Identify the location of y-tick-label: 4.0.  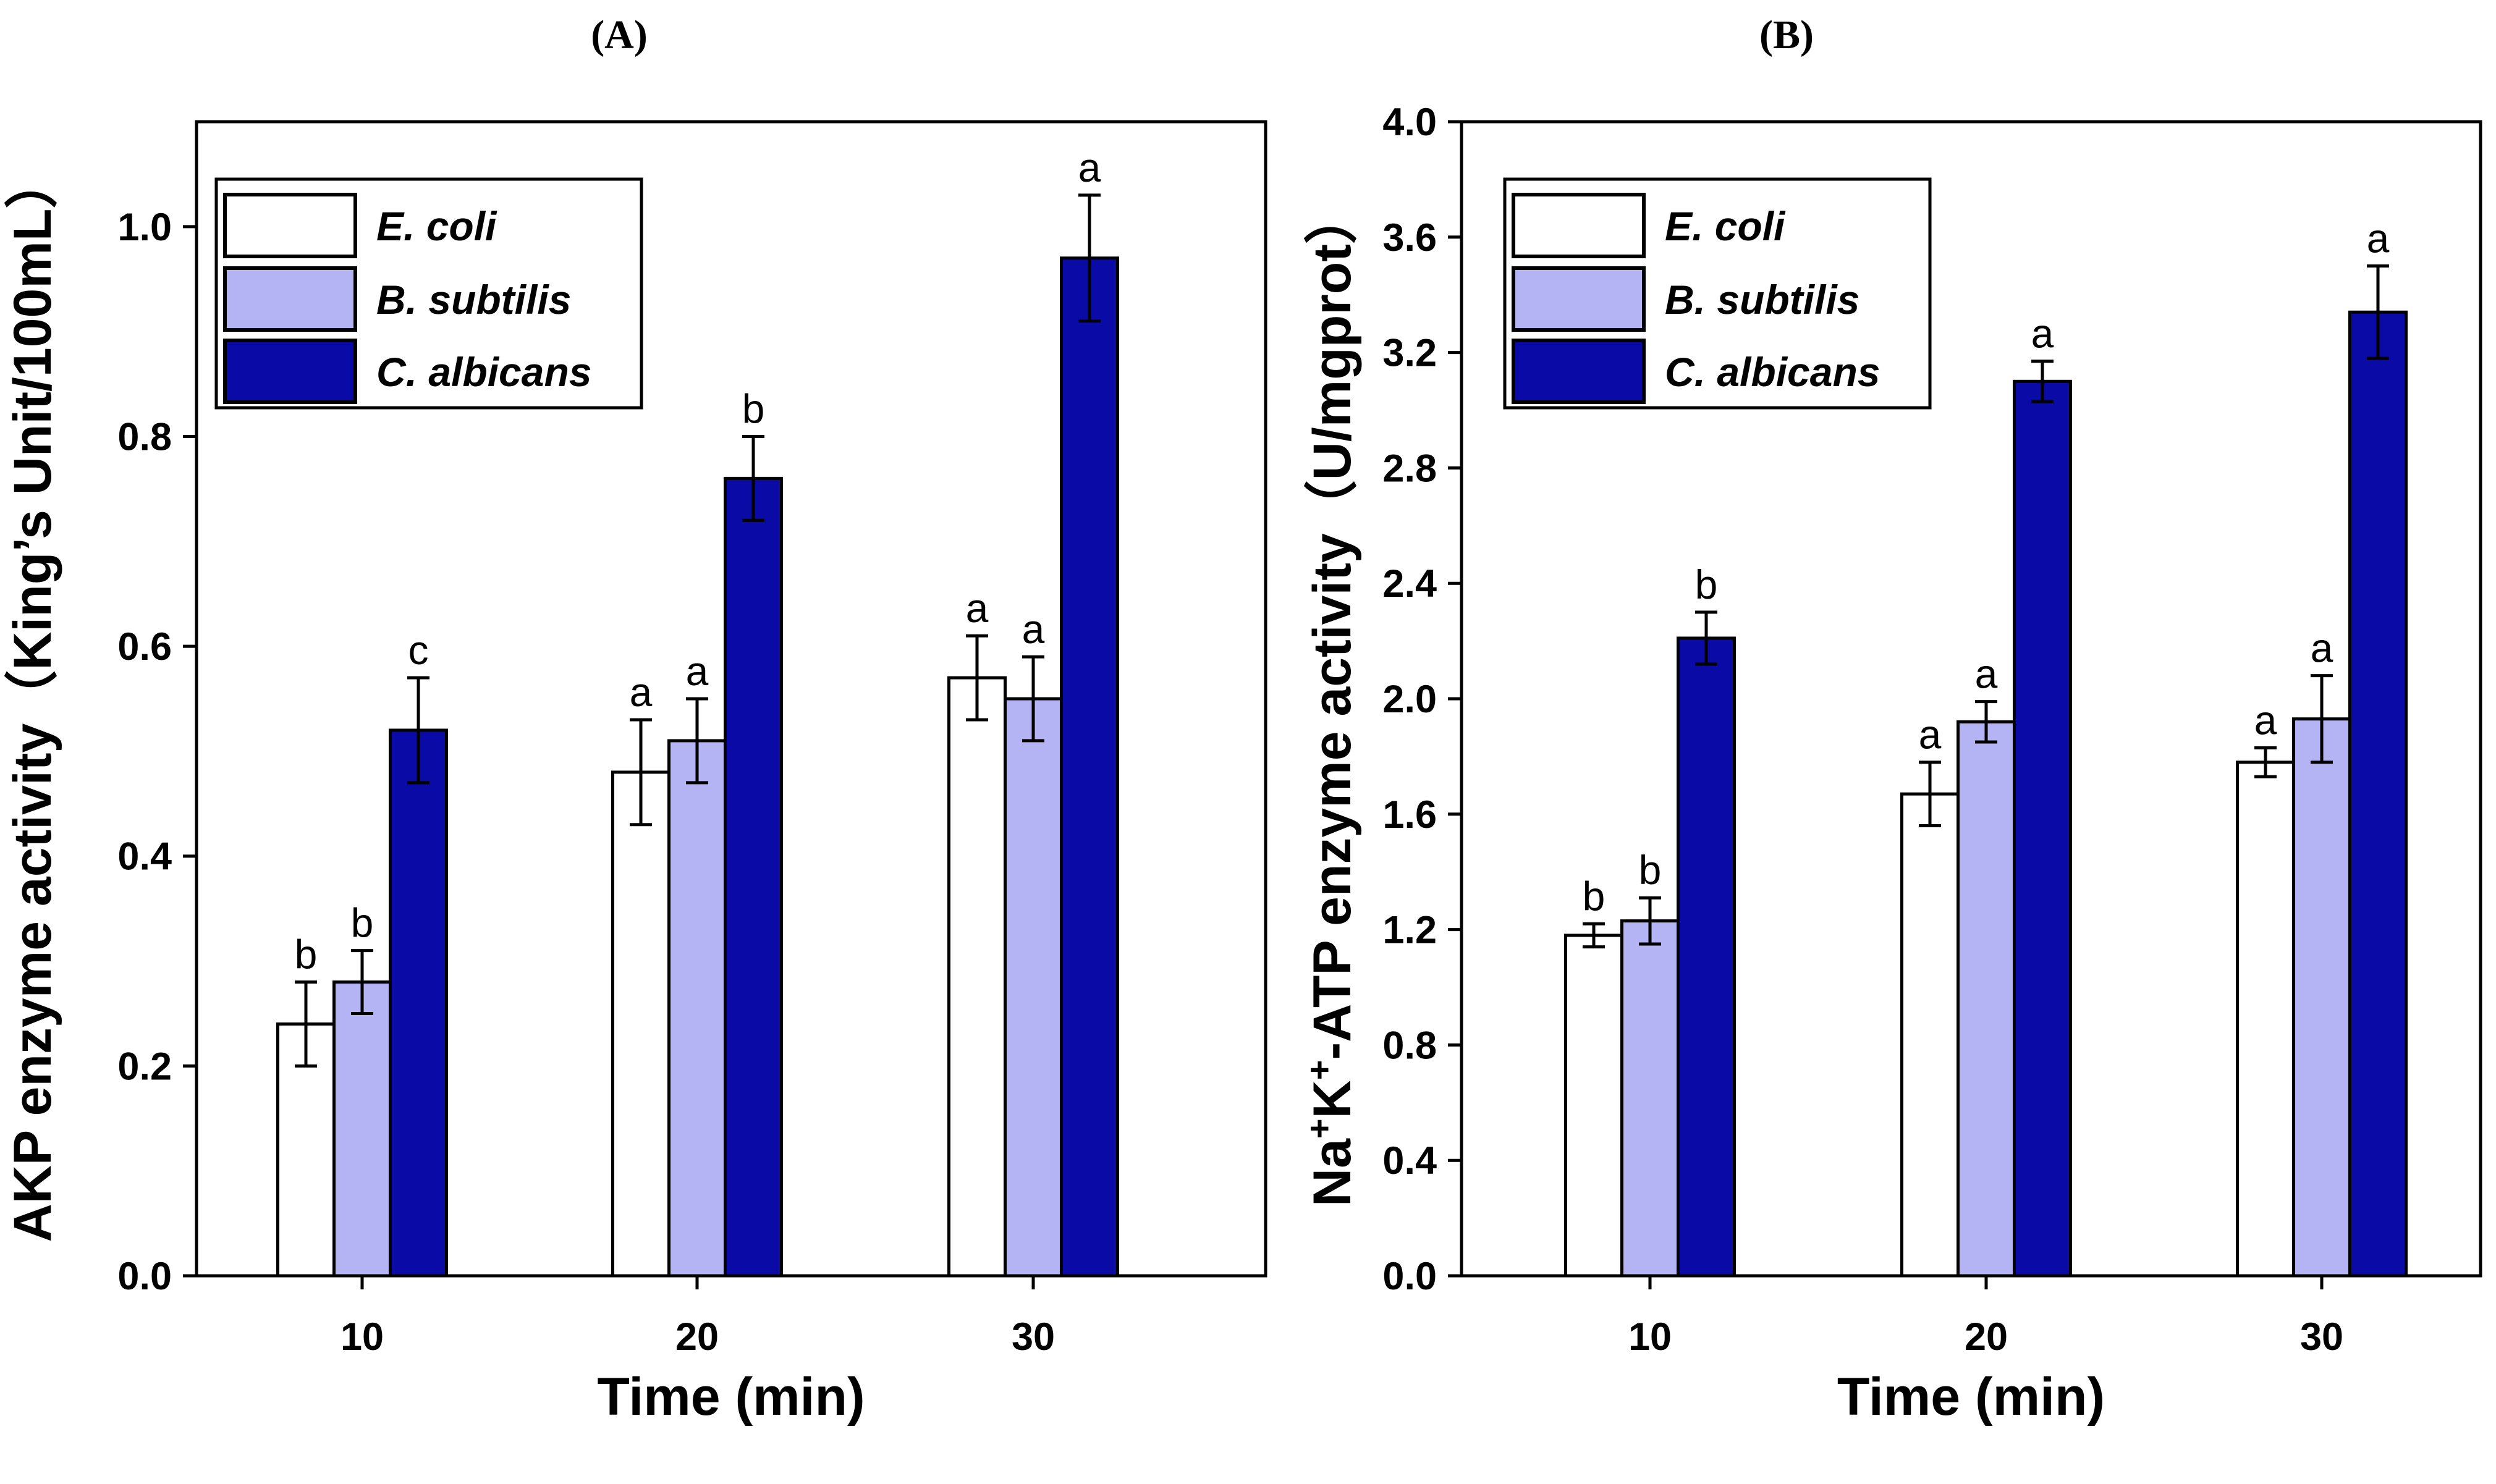
(1409, 122).